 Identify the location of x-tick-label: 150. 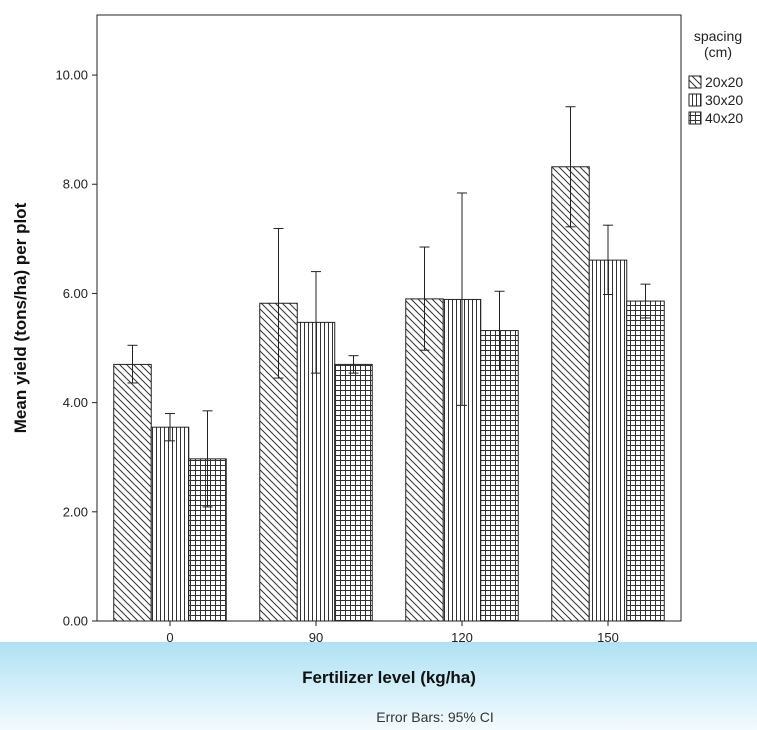
(608, 637).